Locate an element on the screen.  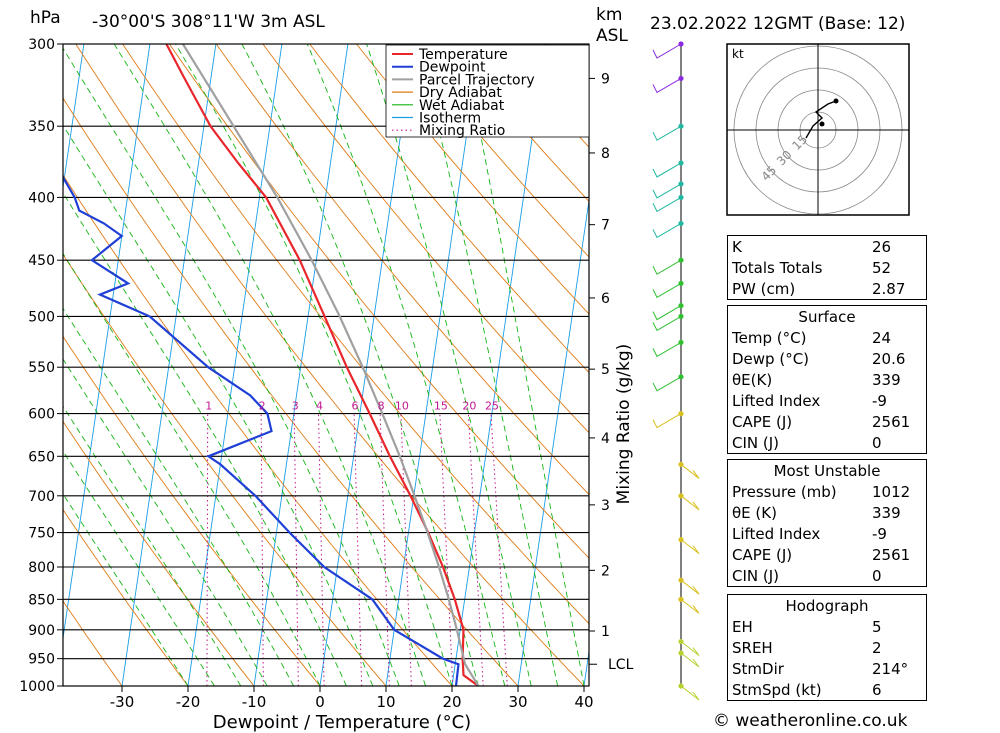
height-tick-label: 2 is located at coordinates (605, 571).